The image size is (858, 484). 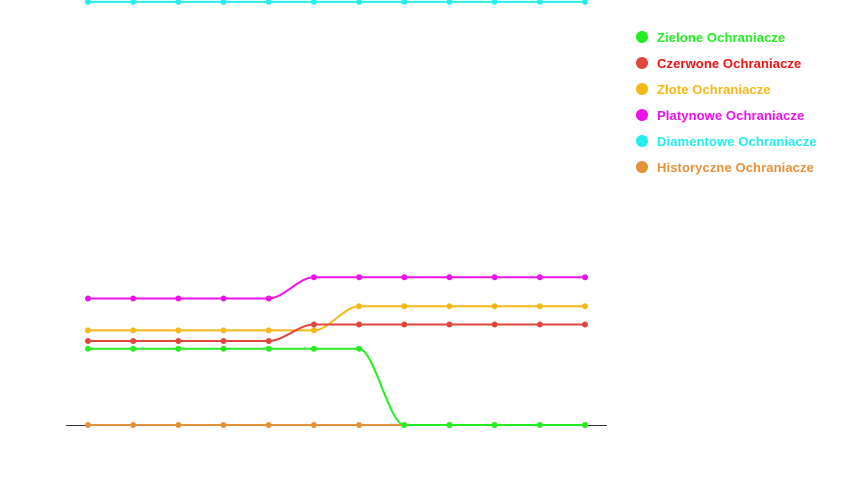 I want to click on legend-label: Platynowe Ochraniacze, so click(x=731, y=115).